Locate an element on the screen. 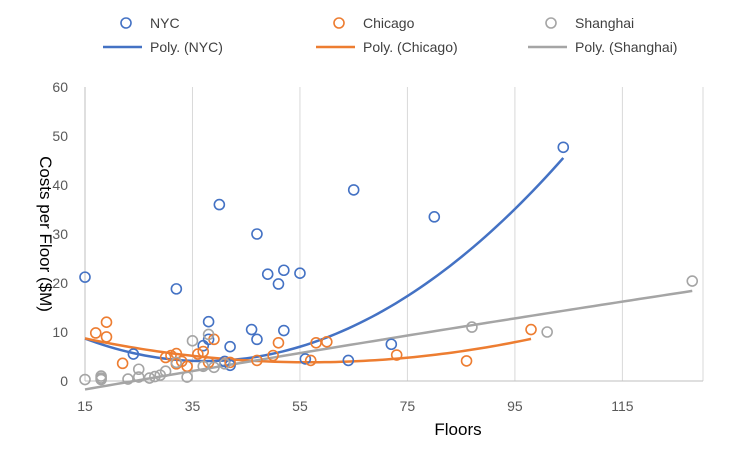  y-tick-label: 30 is located at coordinates (60, 234).